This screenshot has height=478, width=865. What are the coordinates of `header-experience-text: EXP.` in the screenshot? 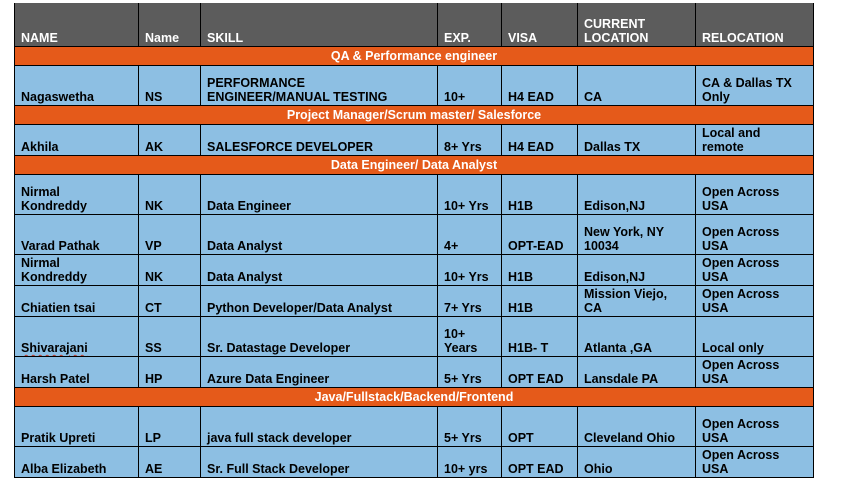 It's located at (457, 38).